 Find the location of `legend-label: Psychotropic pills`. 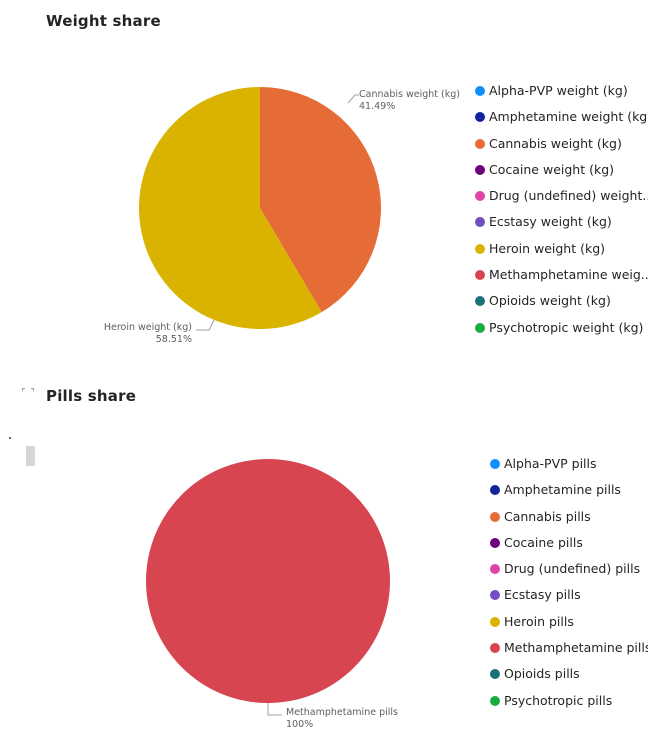

legend-label: Psychotropic pills is located at coordinates (558, 700).